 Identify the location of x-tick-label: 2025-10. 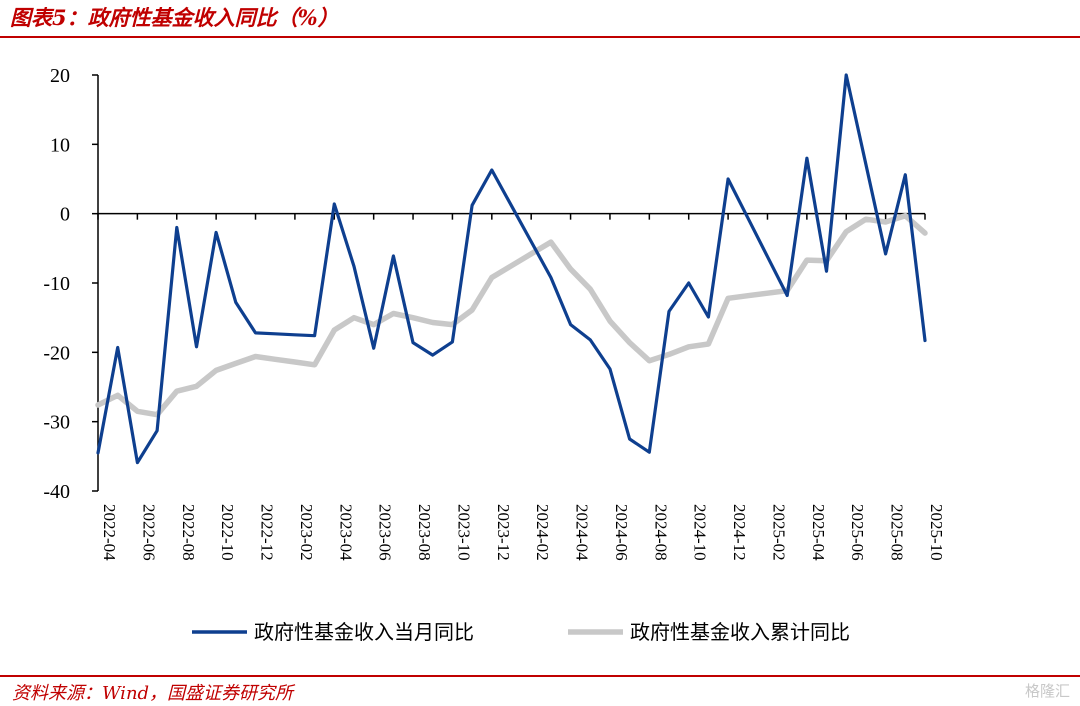
(936, 532).